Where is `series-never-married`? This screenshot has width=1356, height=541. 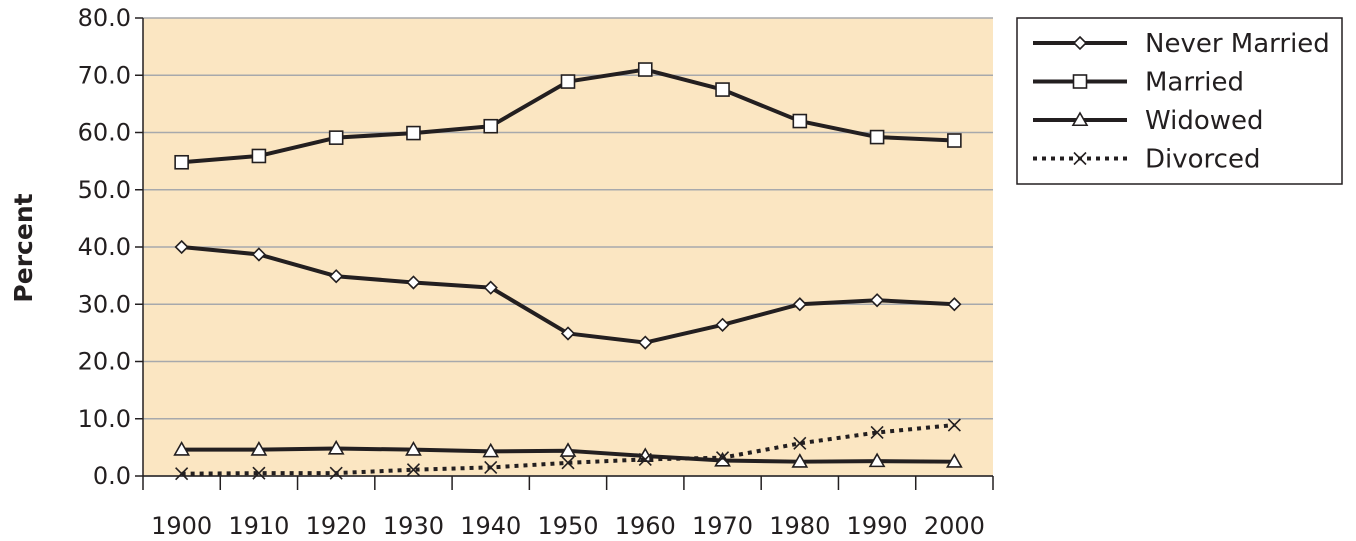 series-never-married is located at coordinates (568, 294).